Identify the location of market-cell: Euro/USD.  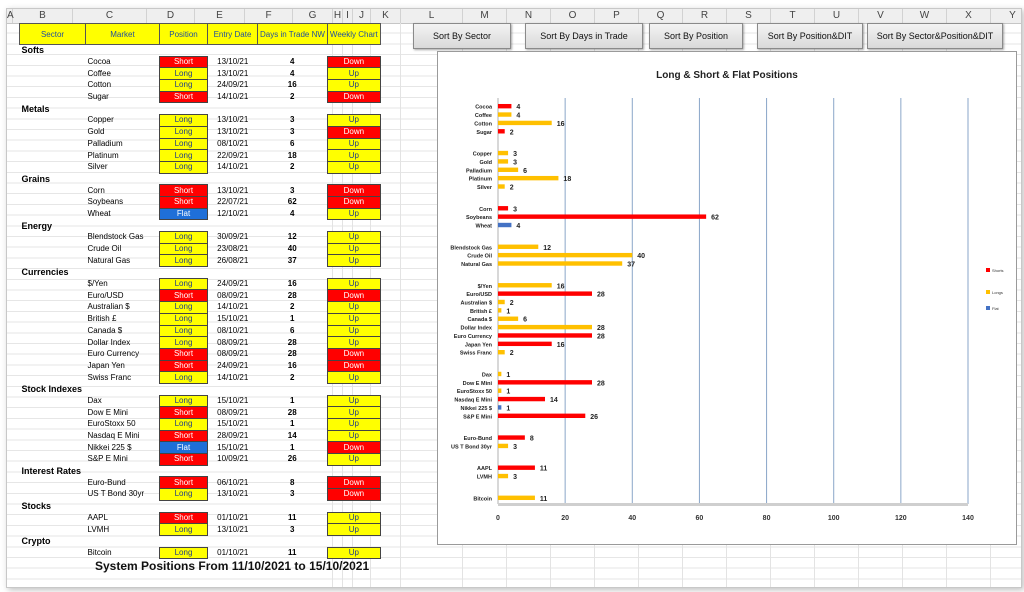
(105, 295).